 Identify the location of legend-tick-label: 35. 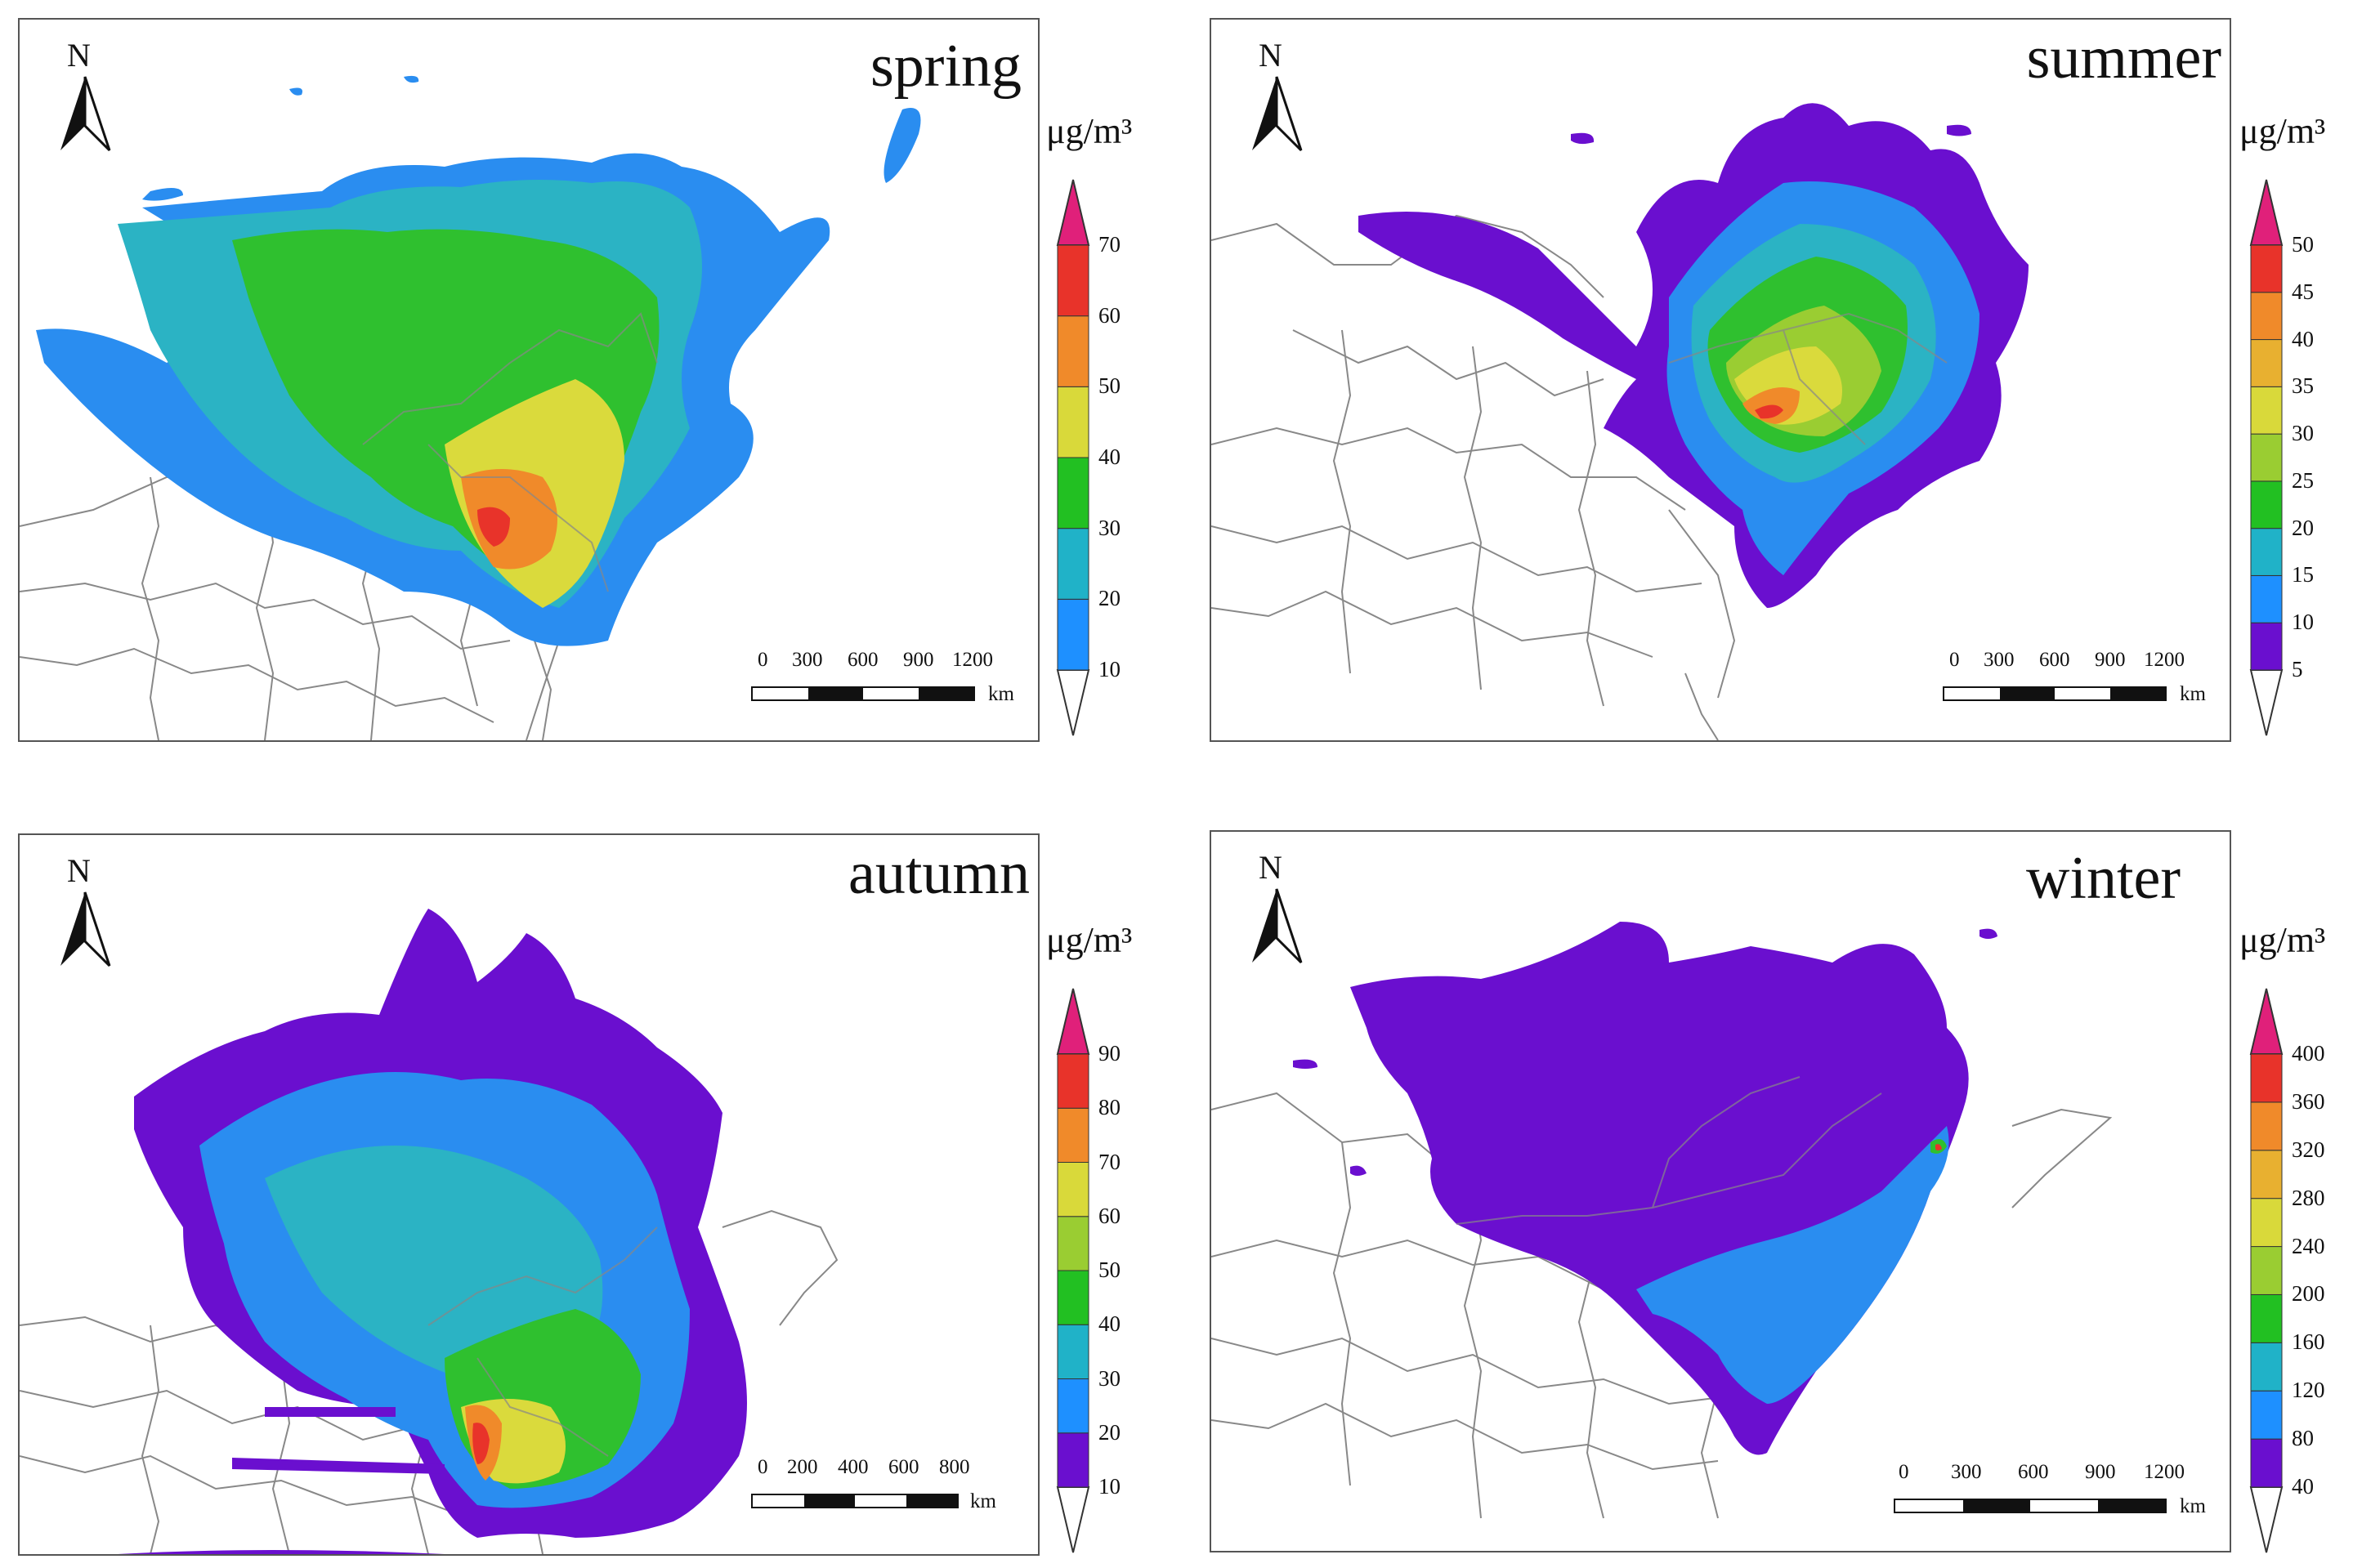
(2303, 386).